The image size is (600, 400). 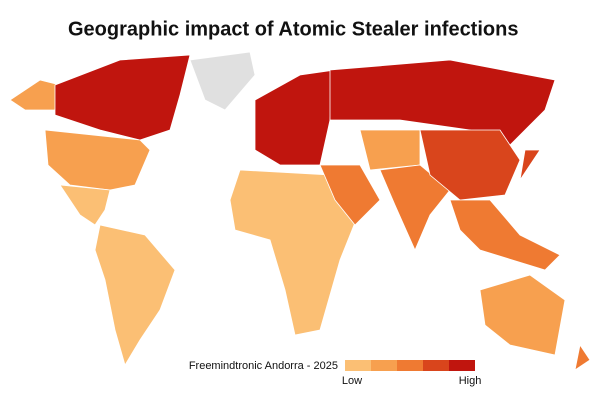 What do you see at coordinates (470, 381) in the screenshot?
I see `legend-high: High` at bounding box center [470, 381].